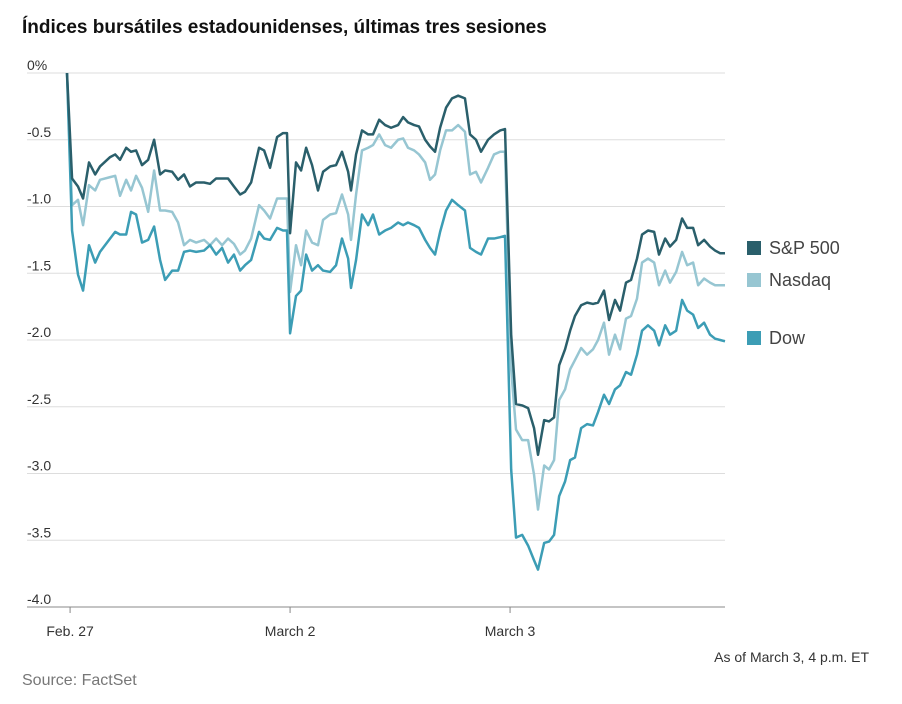 Image resolution: width=902 pixels, height=704 pixels. What do you see at coordinates (39, 599) in the screenshot?
I see `y-tick-label: -4.0` at bounding box center [39, 599].